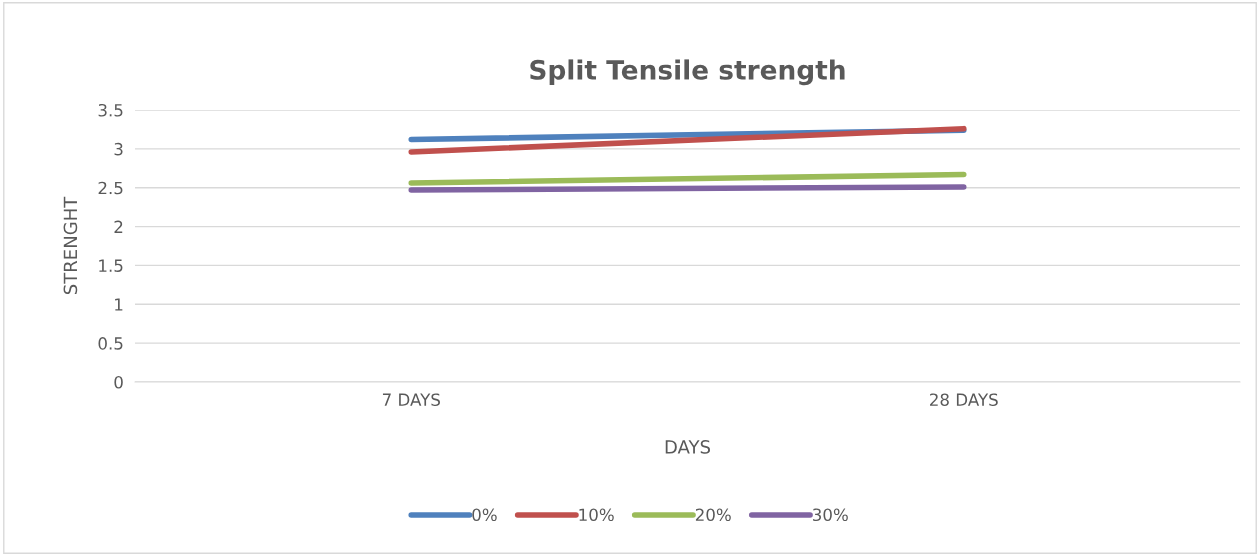 Image resolution: width=1260 pixels, height=556 pixels. Describe the element at coordinates (688, 447) in the screenshot. I see `x-axis-title: DAYS` at that location.